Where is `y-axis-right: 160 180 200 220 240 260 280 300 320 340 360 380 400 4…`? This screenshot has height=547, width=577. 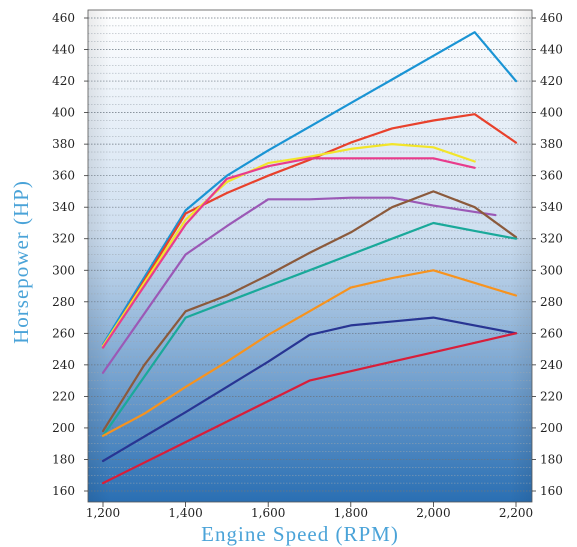 y-axis-right: 160 180 200 220 240 260 280 300 320 340 360 380 400 4… is located at coordinates (547, 254).